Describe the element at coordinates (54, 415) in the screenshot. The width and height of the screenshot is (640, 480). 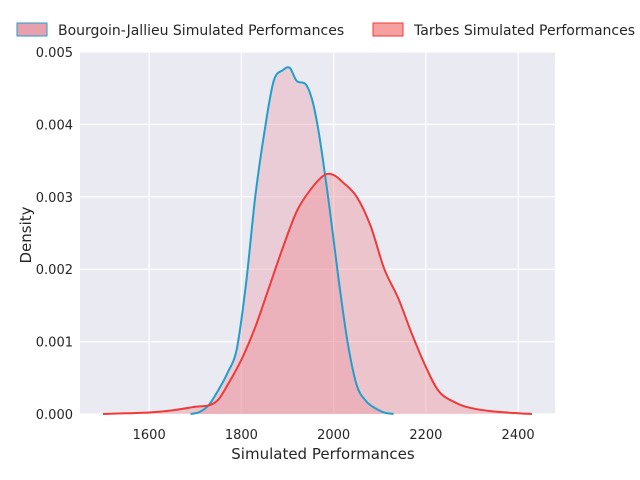
I see `y-tick-label-0.000: 0.000` at that location.